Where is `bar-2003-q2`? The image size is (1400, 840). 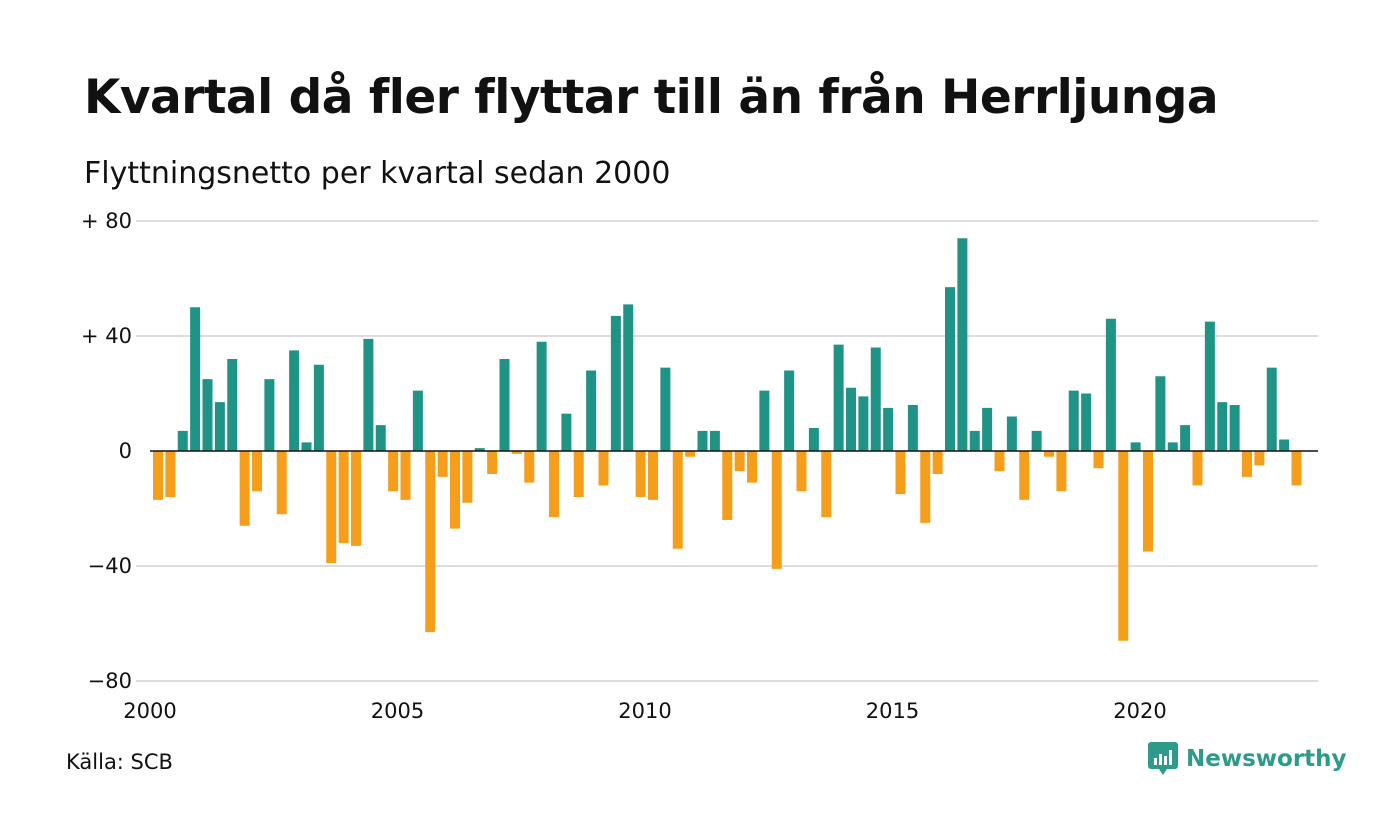 bar-2003-q2 is located at coordinates (318, 407).